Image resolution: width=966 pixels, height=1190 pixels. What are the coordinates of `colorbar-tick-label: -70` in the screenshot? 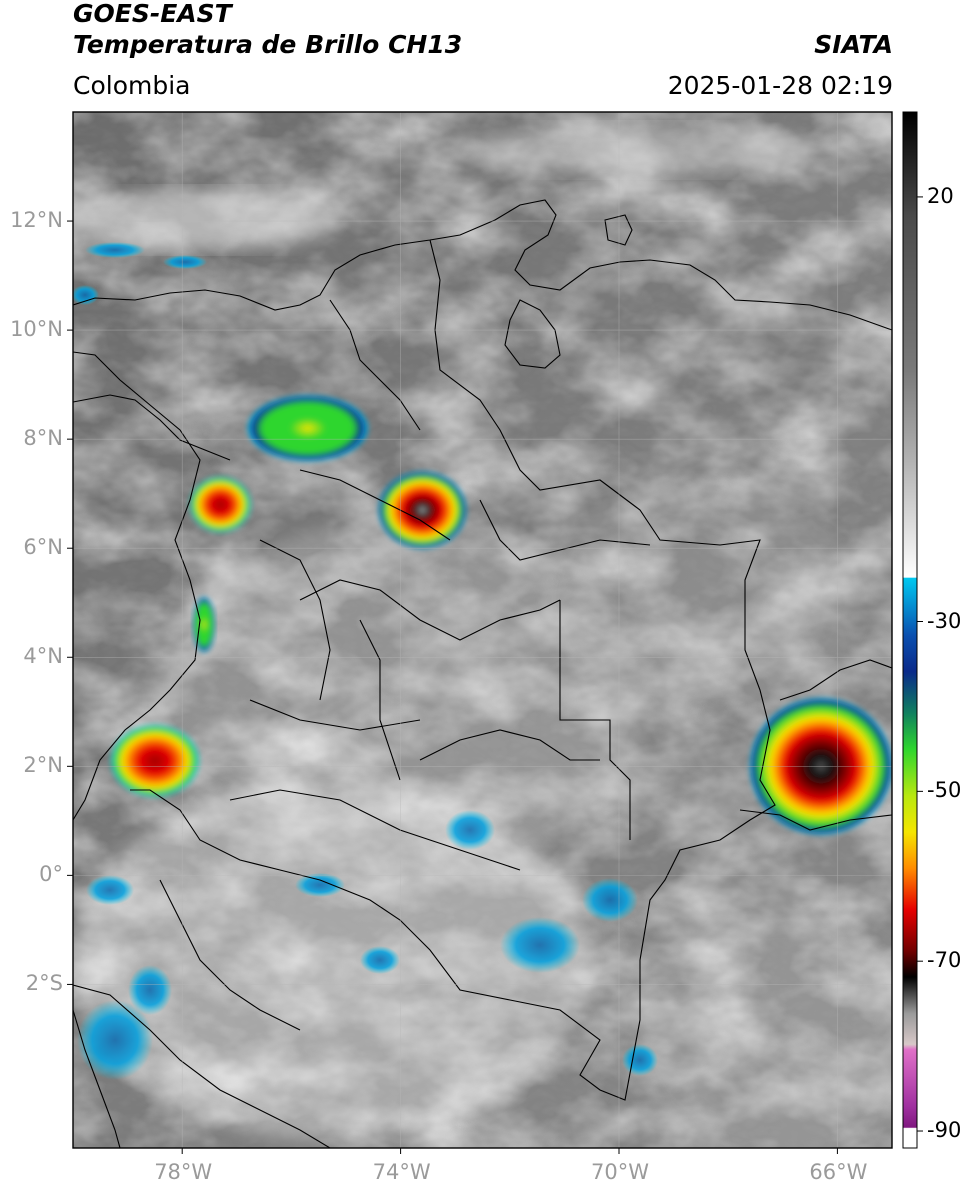 It's located at (944, 960).